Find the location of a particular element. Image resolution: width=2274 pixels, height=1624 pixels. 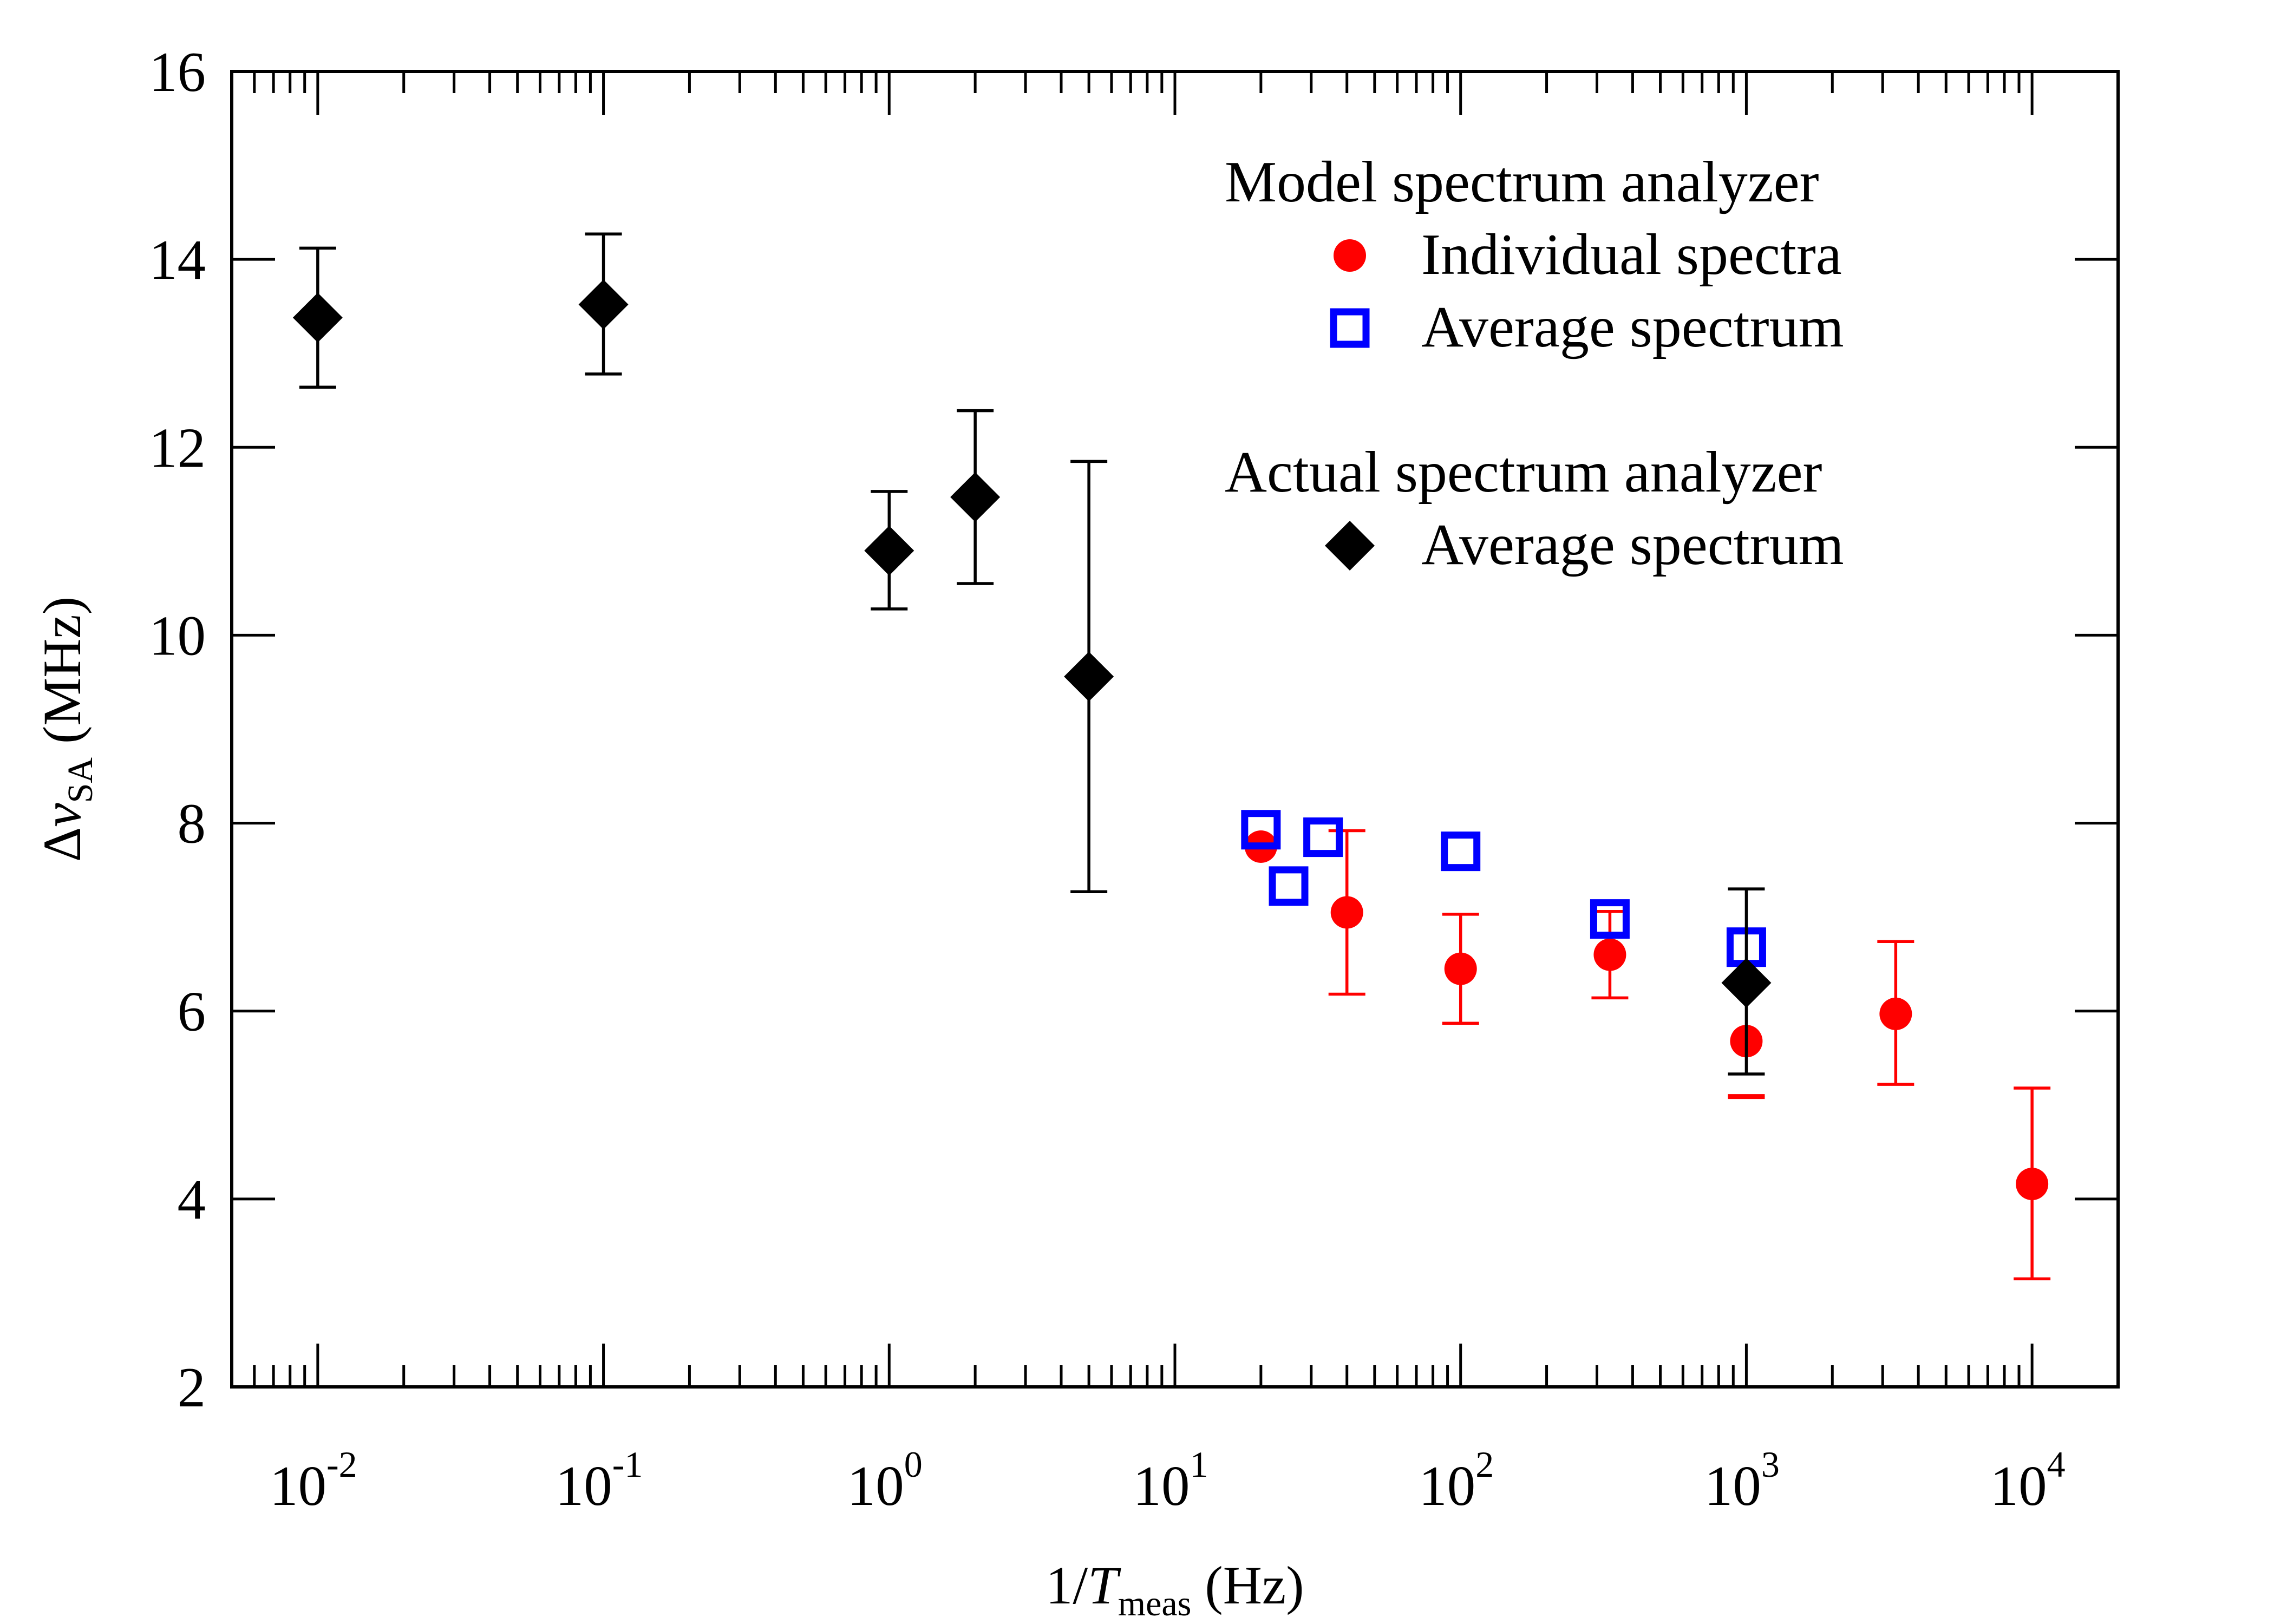

y-tick-label: 2 is located at coordinates (192, 1387).